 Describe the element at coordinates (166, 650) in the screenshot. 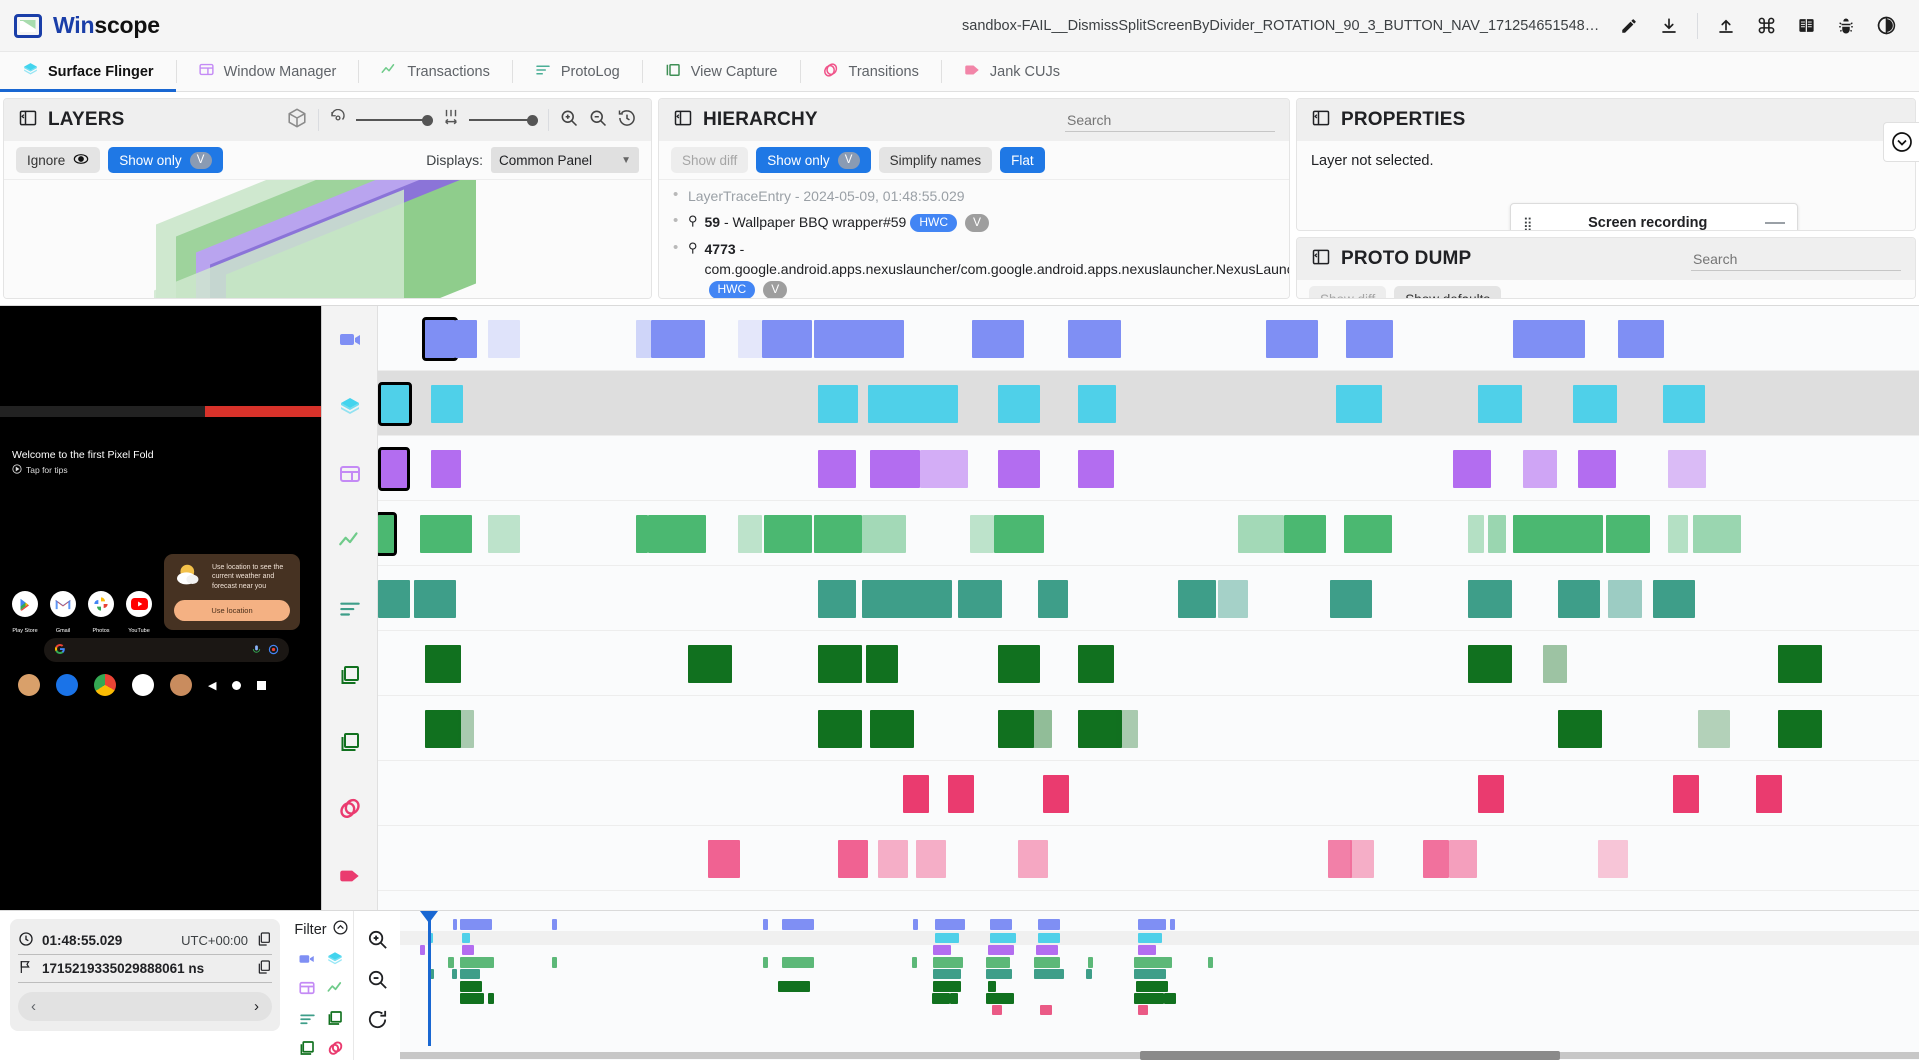

I see `device-search-bar` at that location.